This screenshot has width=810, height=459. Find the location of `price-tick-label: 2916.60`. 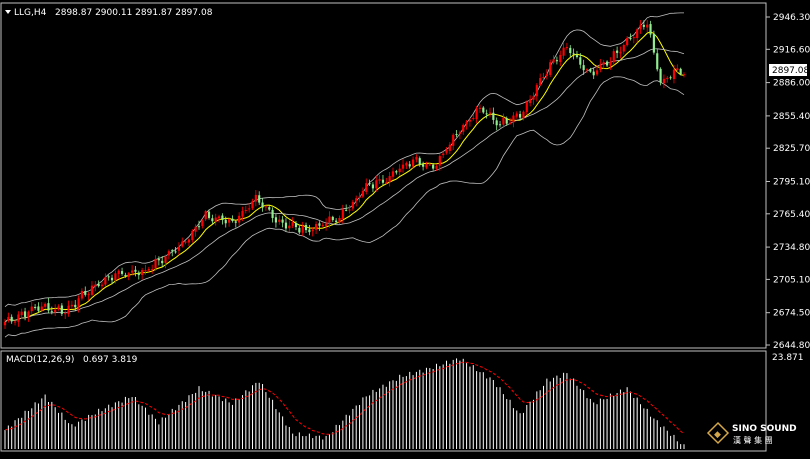

price-tick-label: 2916.60 is located at coordinates (791, 50).